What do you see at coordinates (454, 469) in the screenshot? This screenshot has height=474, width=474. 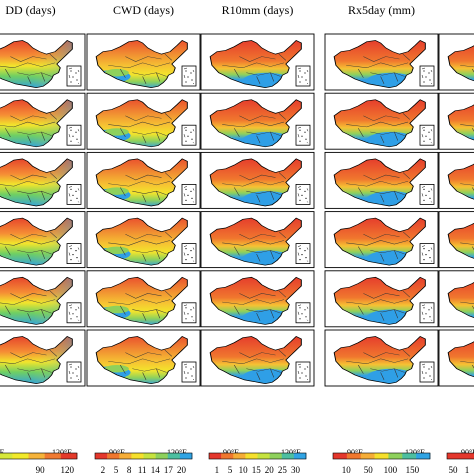 I see `colorbar-tick-r-0: 50` at bounding box center [454, 469].